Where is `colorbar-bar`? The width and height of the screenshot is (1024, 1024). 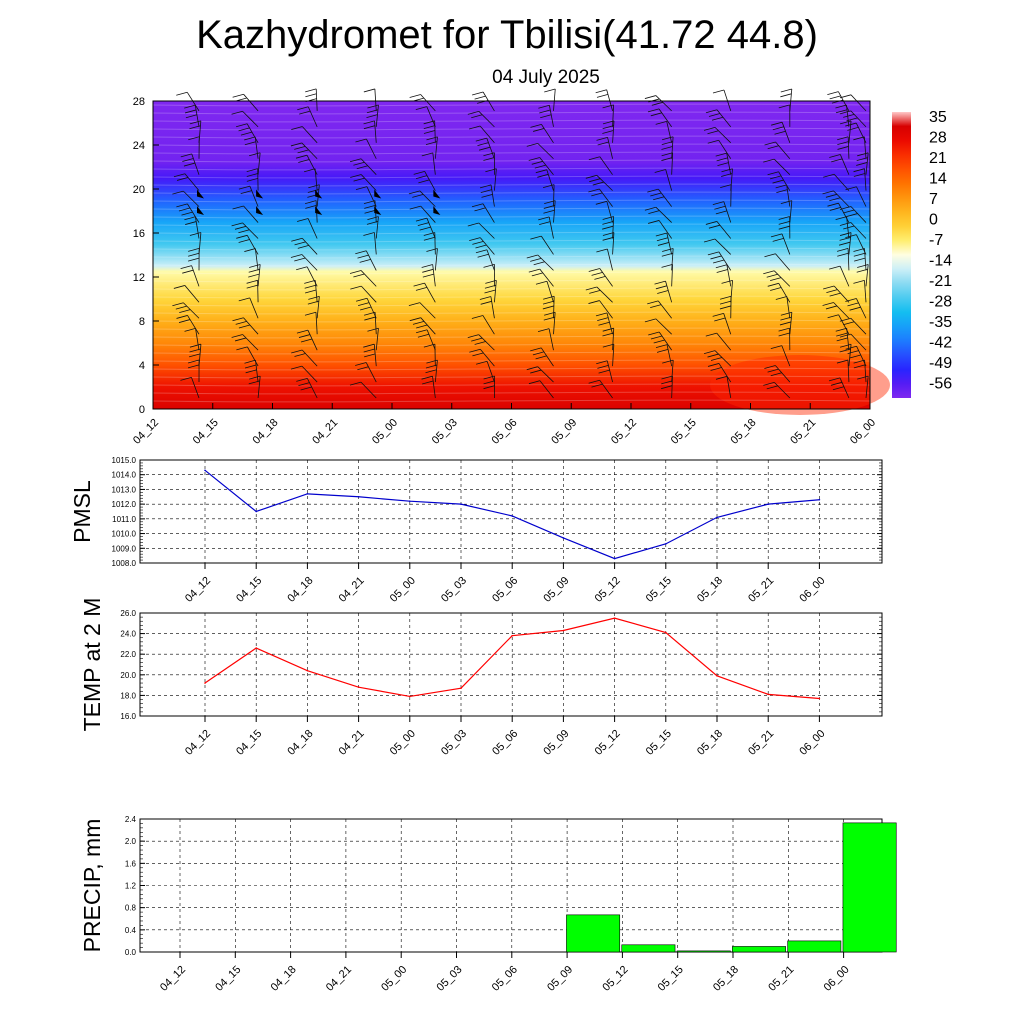 colorbar-bar is located at coordinates (901, 255).